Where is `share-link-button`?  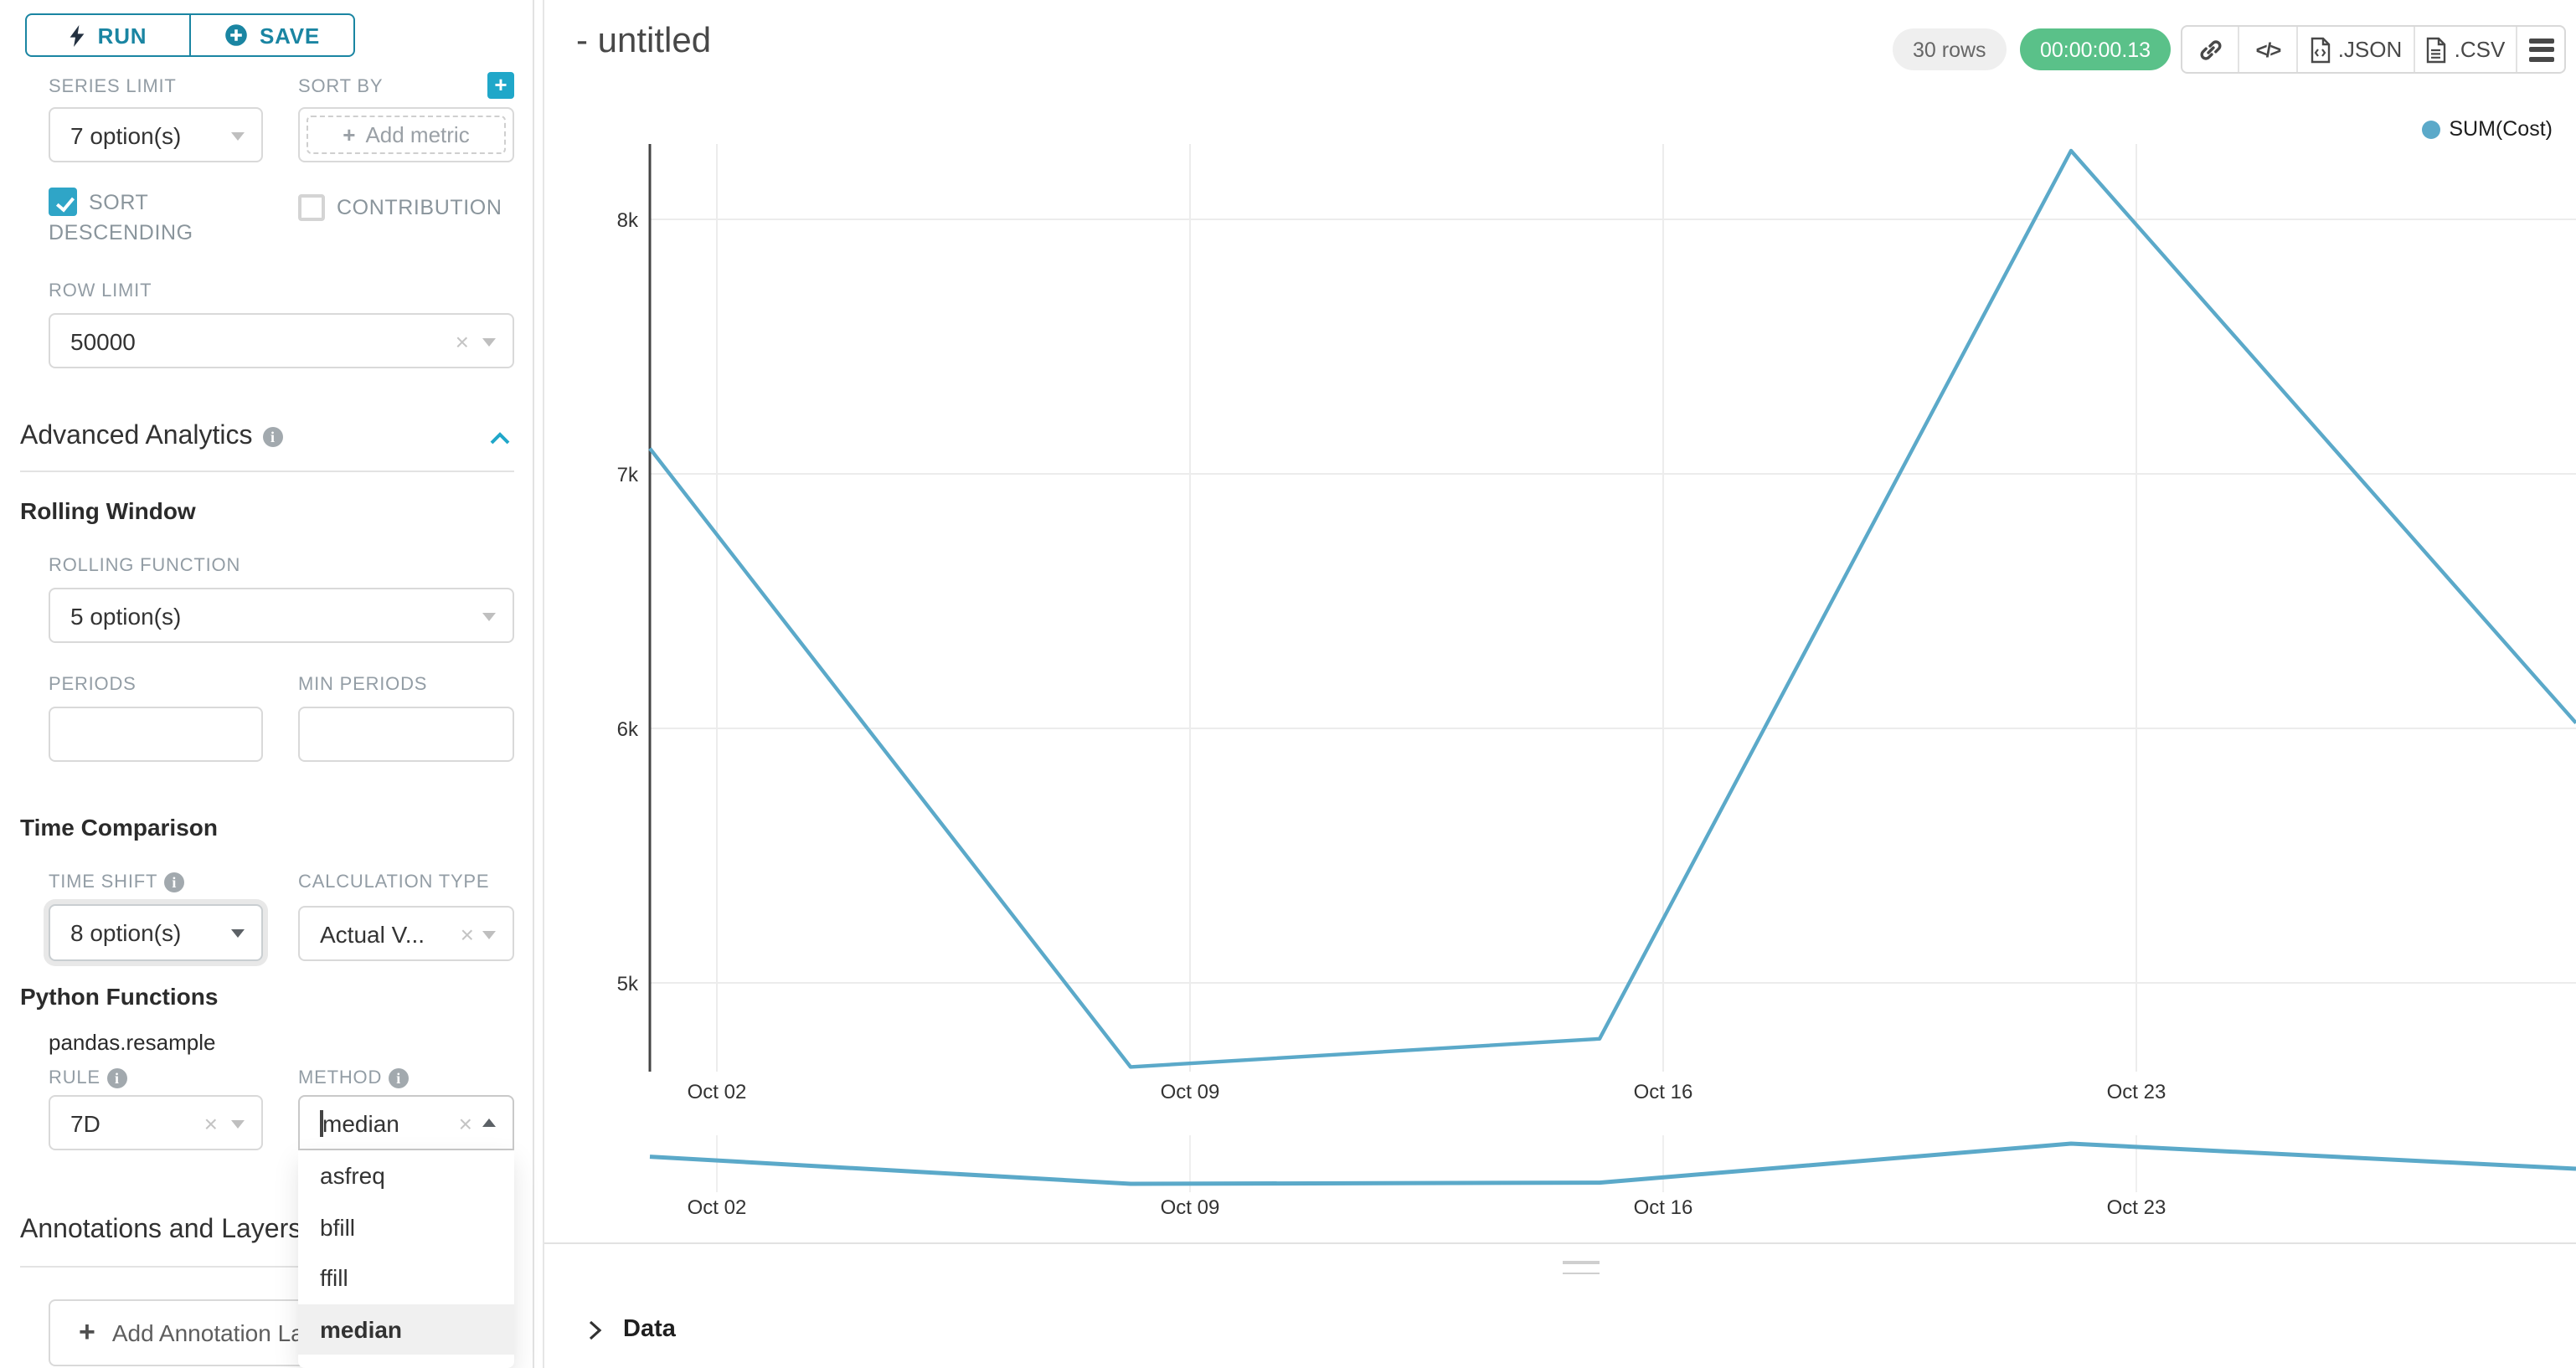
share-link-button is located at coordinates (2210, 49).